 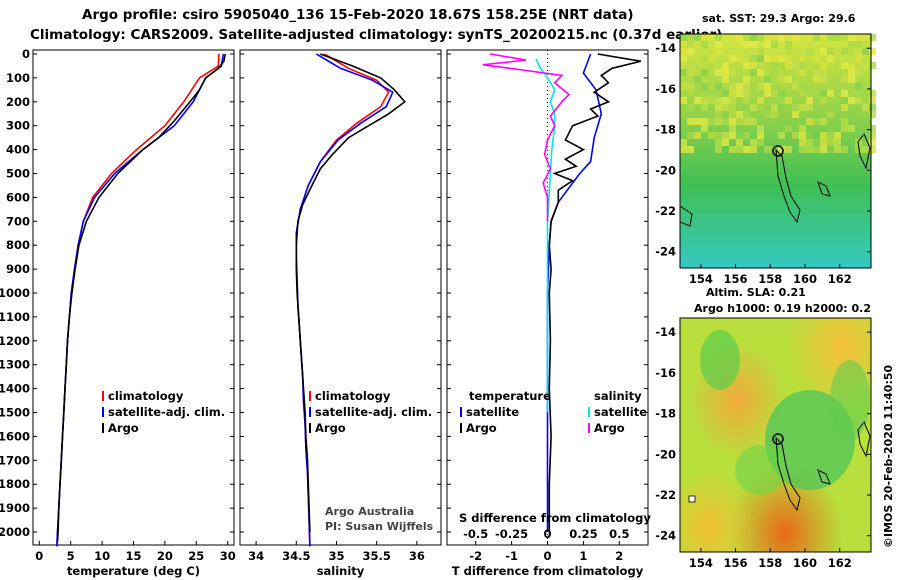 I want to click on x-tick-label-top: 0.5, so click(x=619, y=534).